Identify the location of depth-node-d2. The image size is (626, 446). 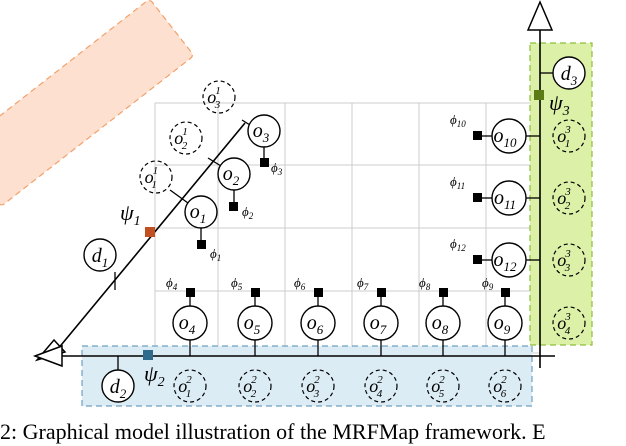
(118, 386).